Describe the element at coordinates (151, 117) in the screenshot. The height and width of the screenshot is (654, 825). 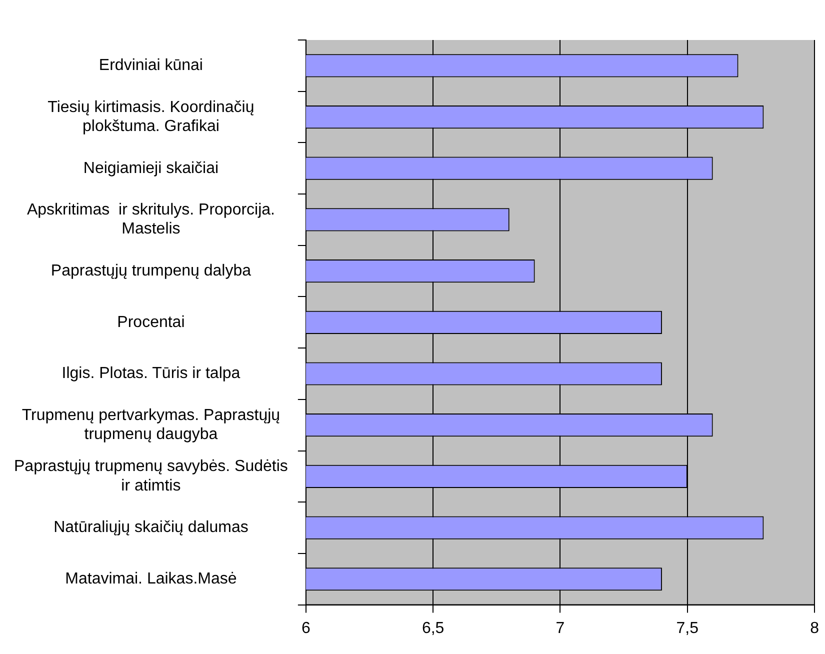
I see `y-tick-label: Tiesių kirtimasis. Koordinačių plokštuma. Grafikai` at that location.